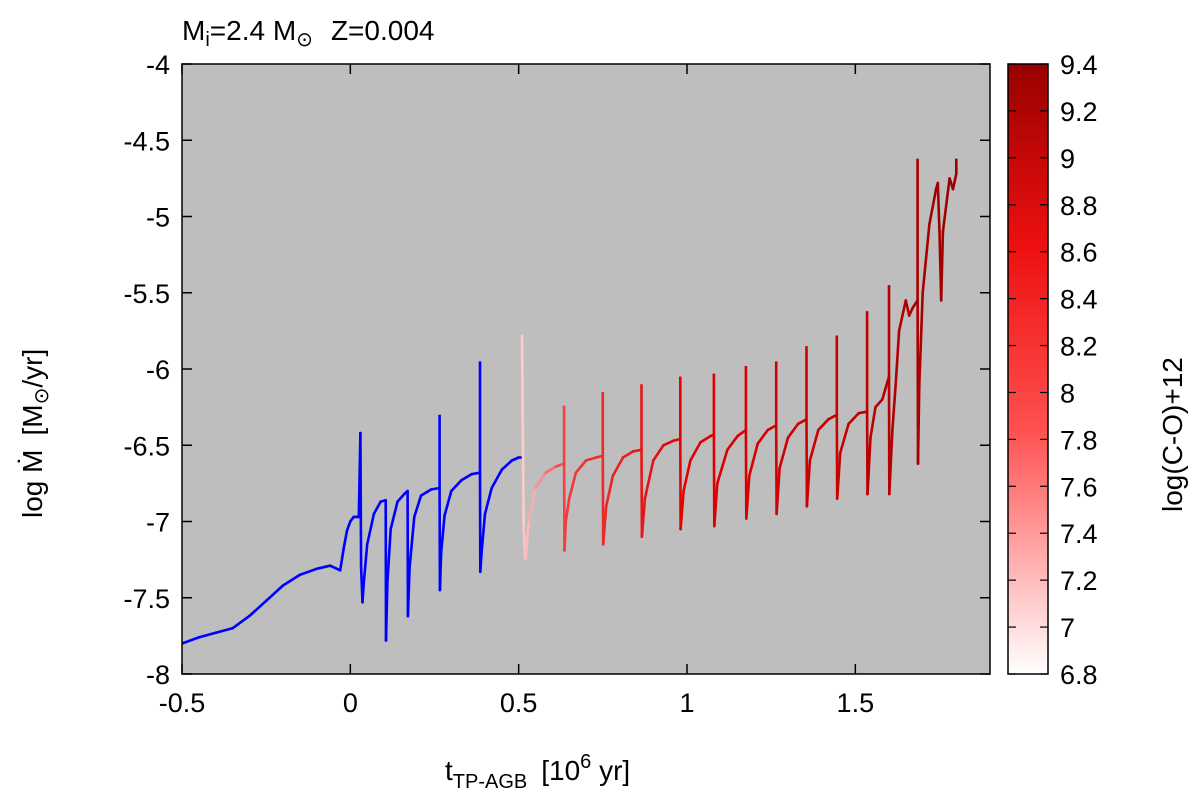 The height and width of the screenshot is (798, 1200). What do you see at coordinates (350, 703) in the screenshot?
I see `x-tick-label: 0` at bounding box center [350, 703].